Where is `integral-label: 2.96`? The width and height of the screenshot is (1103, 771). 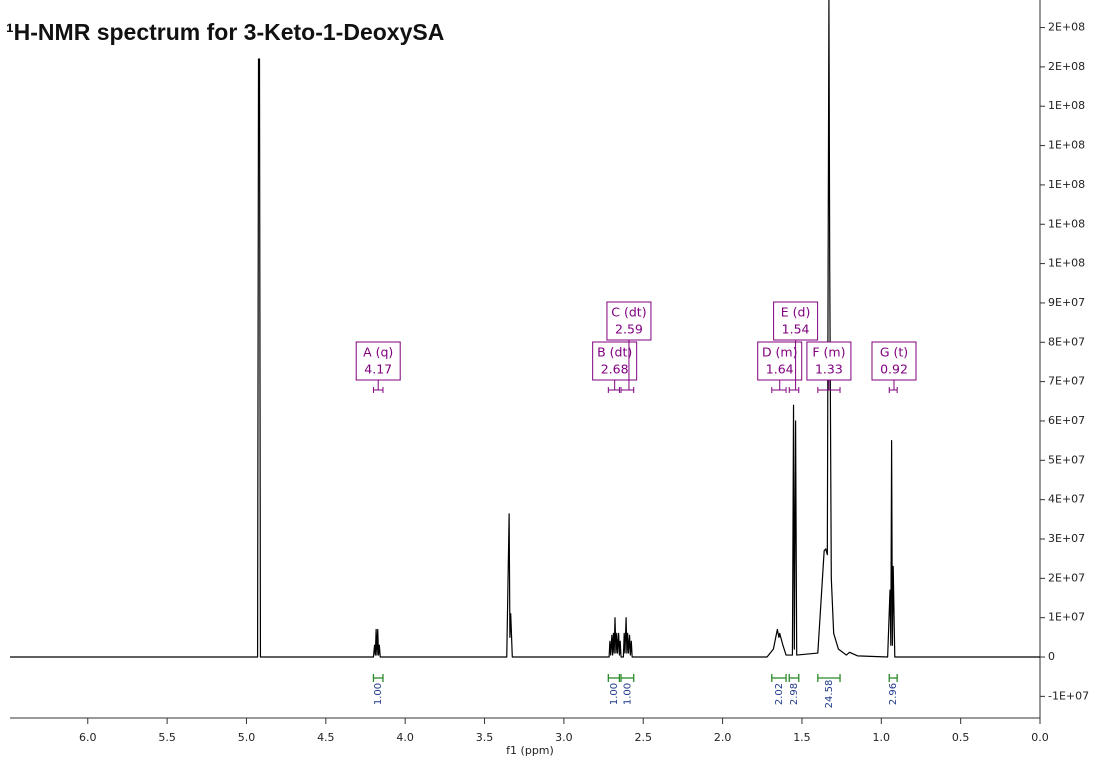
integral-label: 2.96 is located at coordinates (893, 694).